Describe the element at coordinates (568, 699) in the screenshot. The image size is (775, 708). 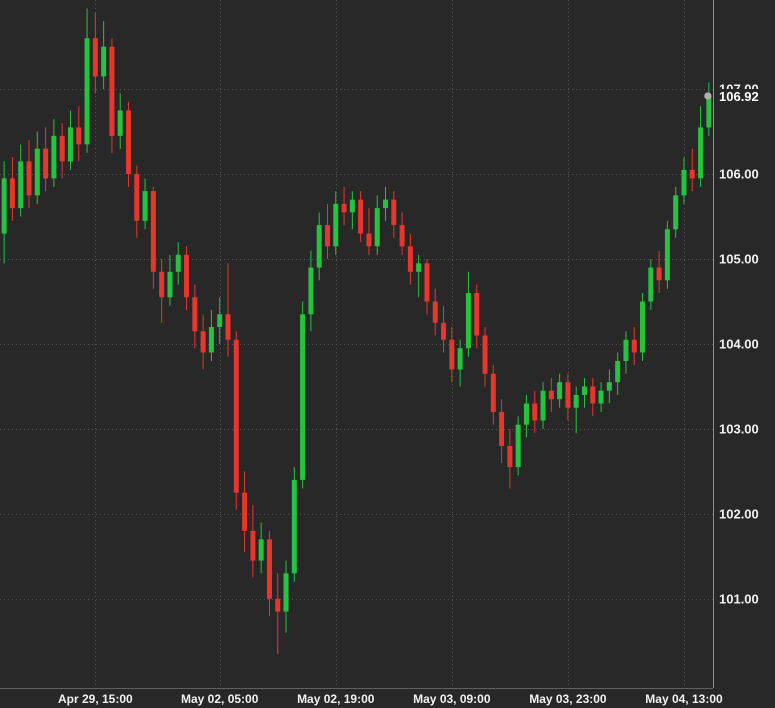
I see `x-axis-label: May 03, 23:00` at that location.